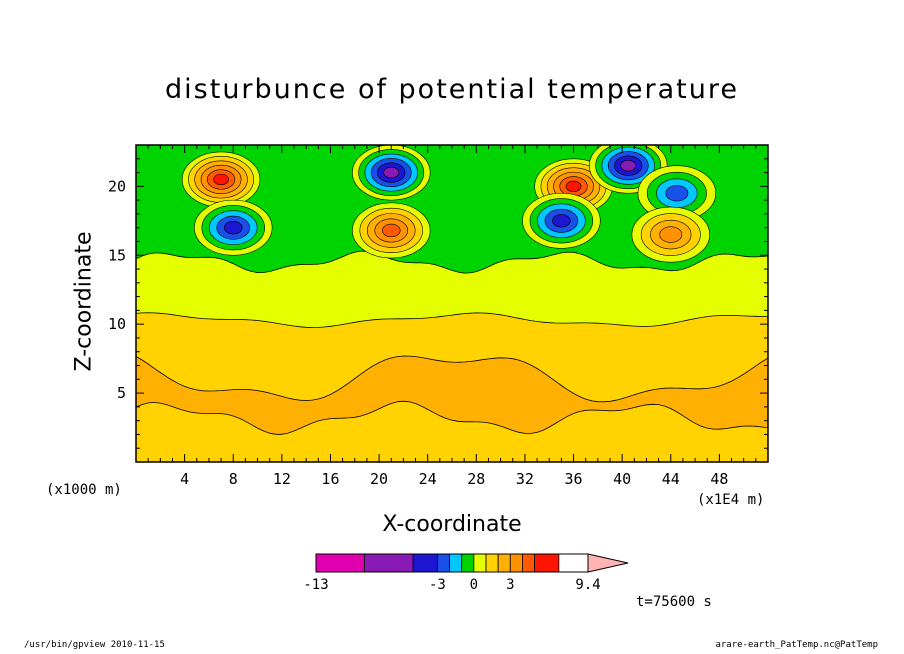 The width and height of the screenshot is (904, 654). Describe the element at coordinates (117, 324) in the screenshot. I see `y-tick-label: 10` at that location.